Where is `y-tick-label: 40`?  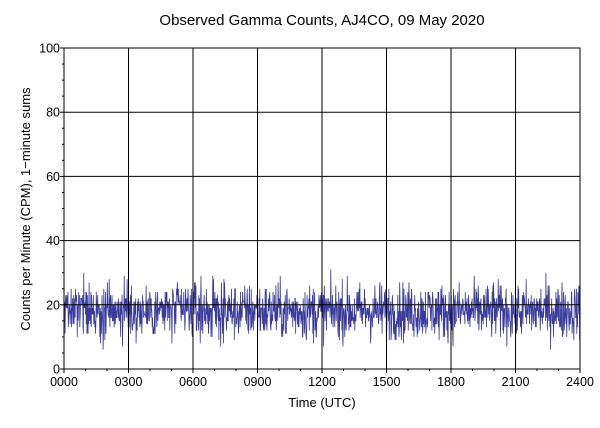
y-tick-label: 40 is located at coordinates (53, 241).